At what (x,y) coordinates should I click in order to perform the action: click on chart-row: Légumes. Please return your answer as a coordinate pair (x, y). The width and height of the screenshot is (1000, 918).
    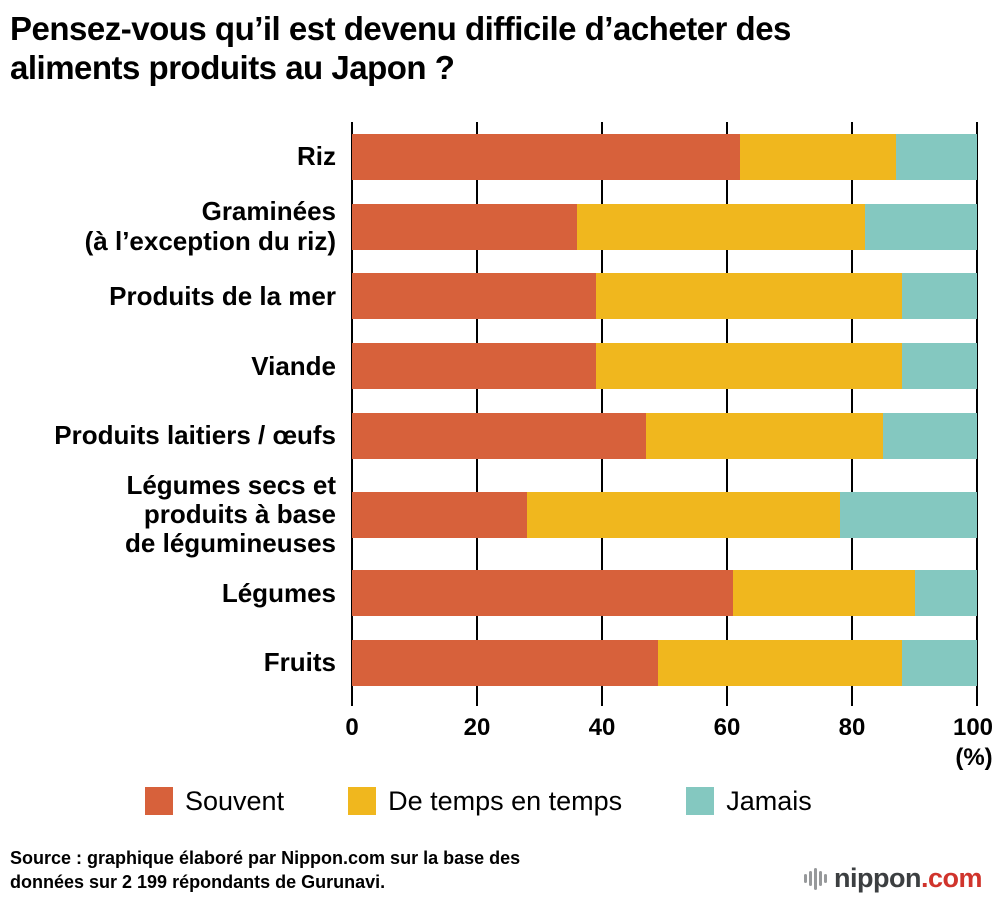
    Looking at the image, I should click on (488, 593).